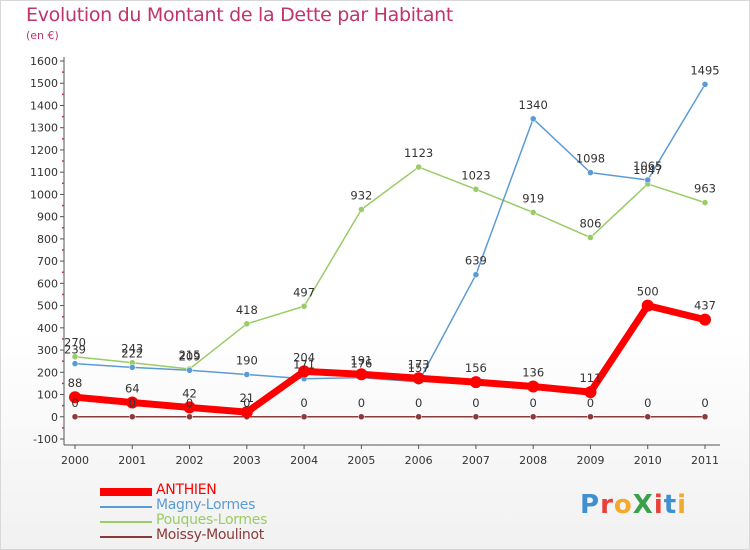 Image resolution: width=750 pixels, height=550 pixels. Describe the element at coordinates (590, 378) in the screenshot. I see `data-label: 111` at that location.